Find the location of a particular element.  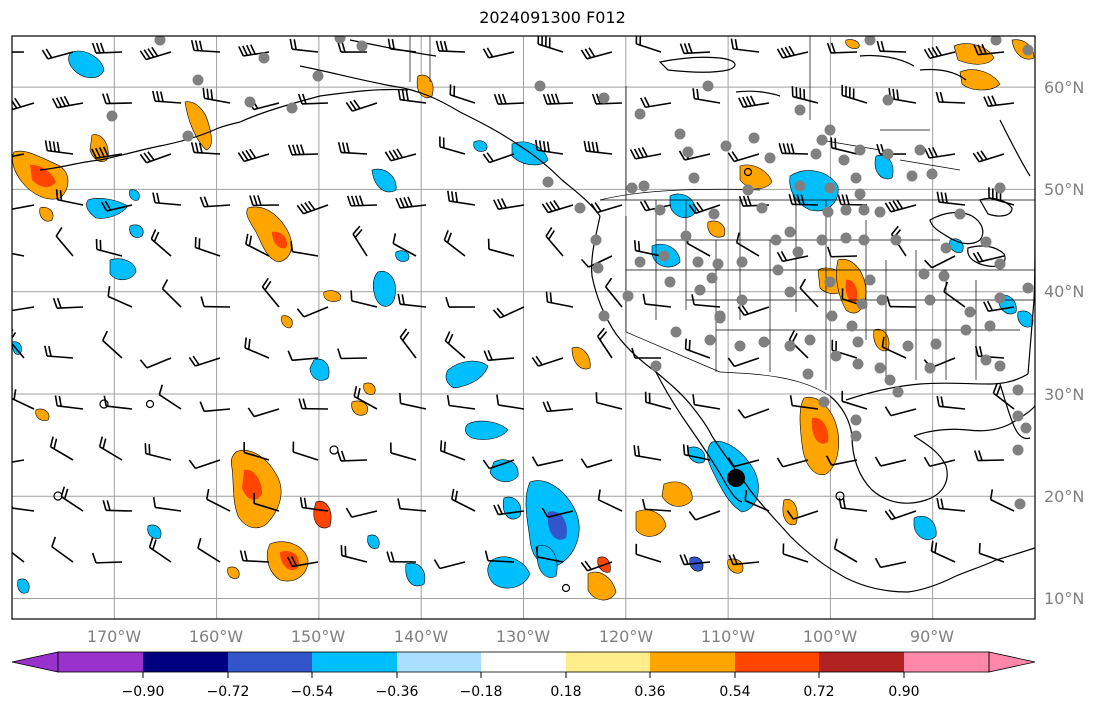

lon-label-170w: 170°W is located at coordinates (114, 636).